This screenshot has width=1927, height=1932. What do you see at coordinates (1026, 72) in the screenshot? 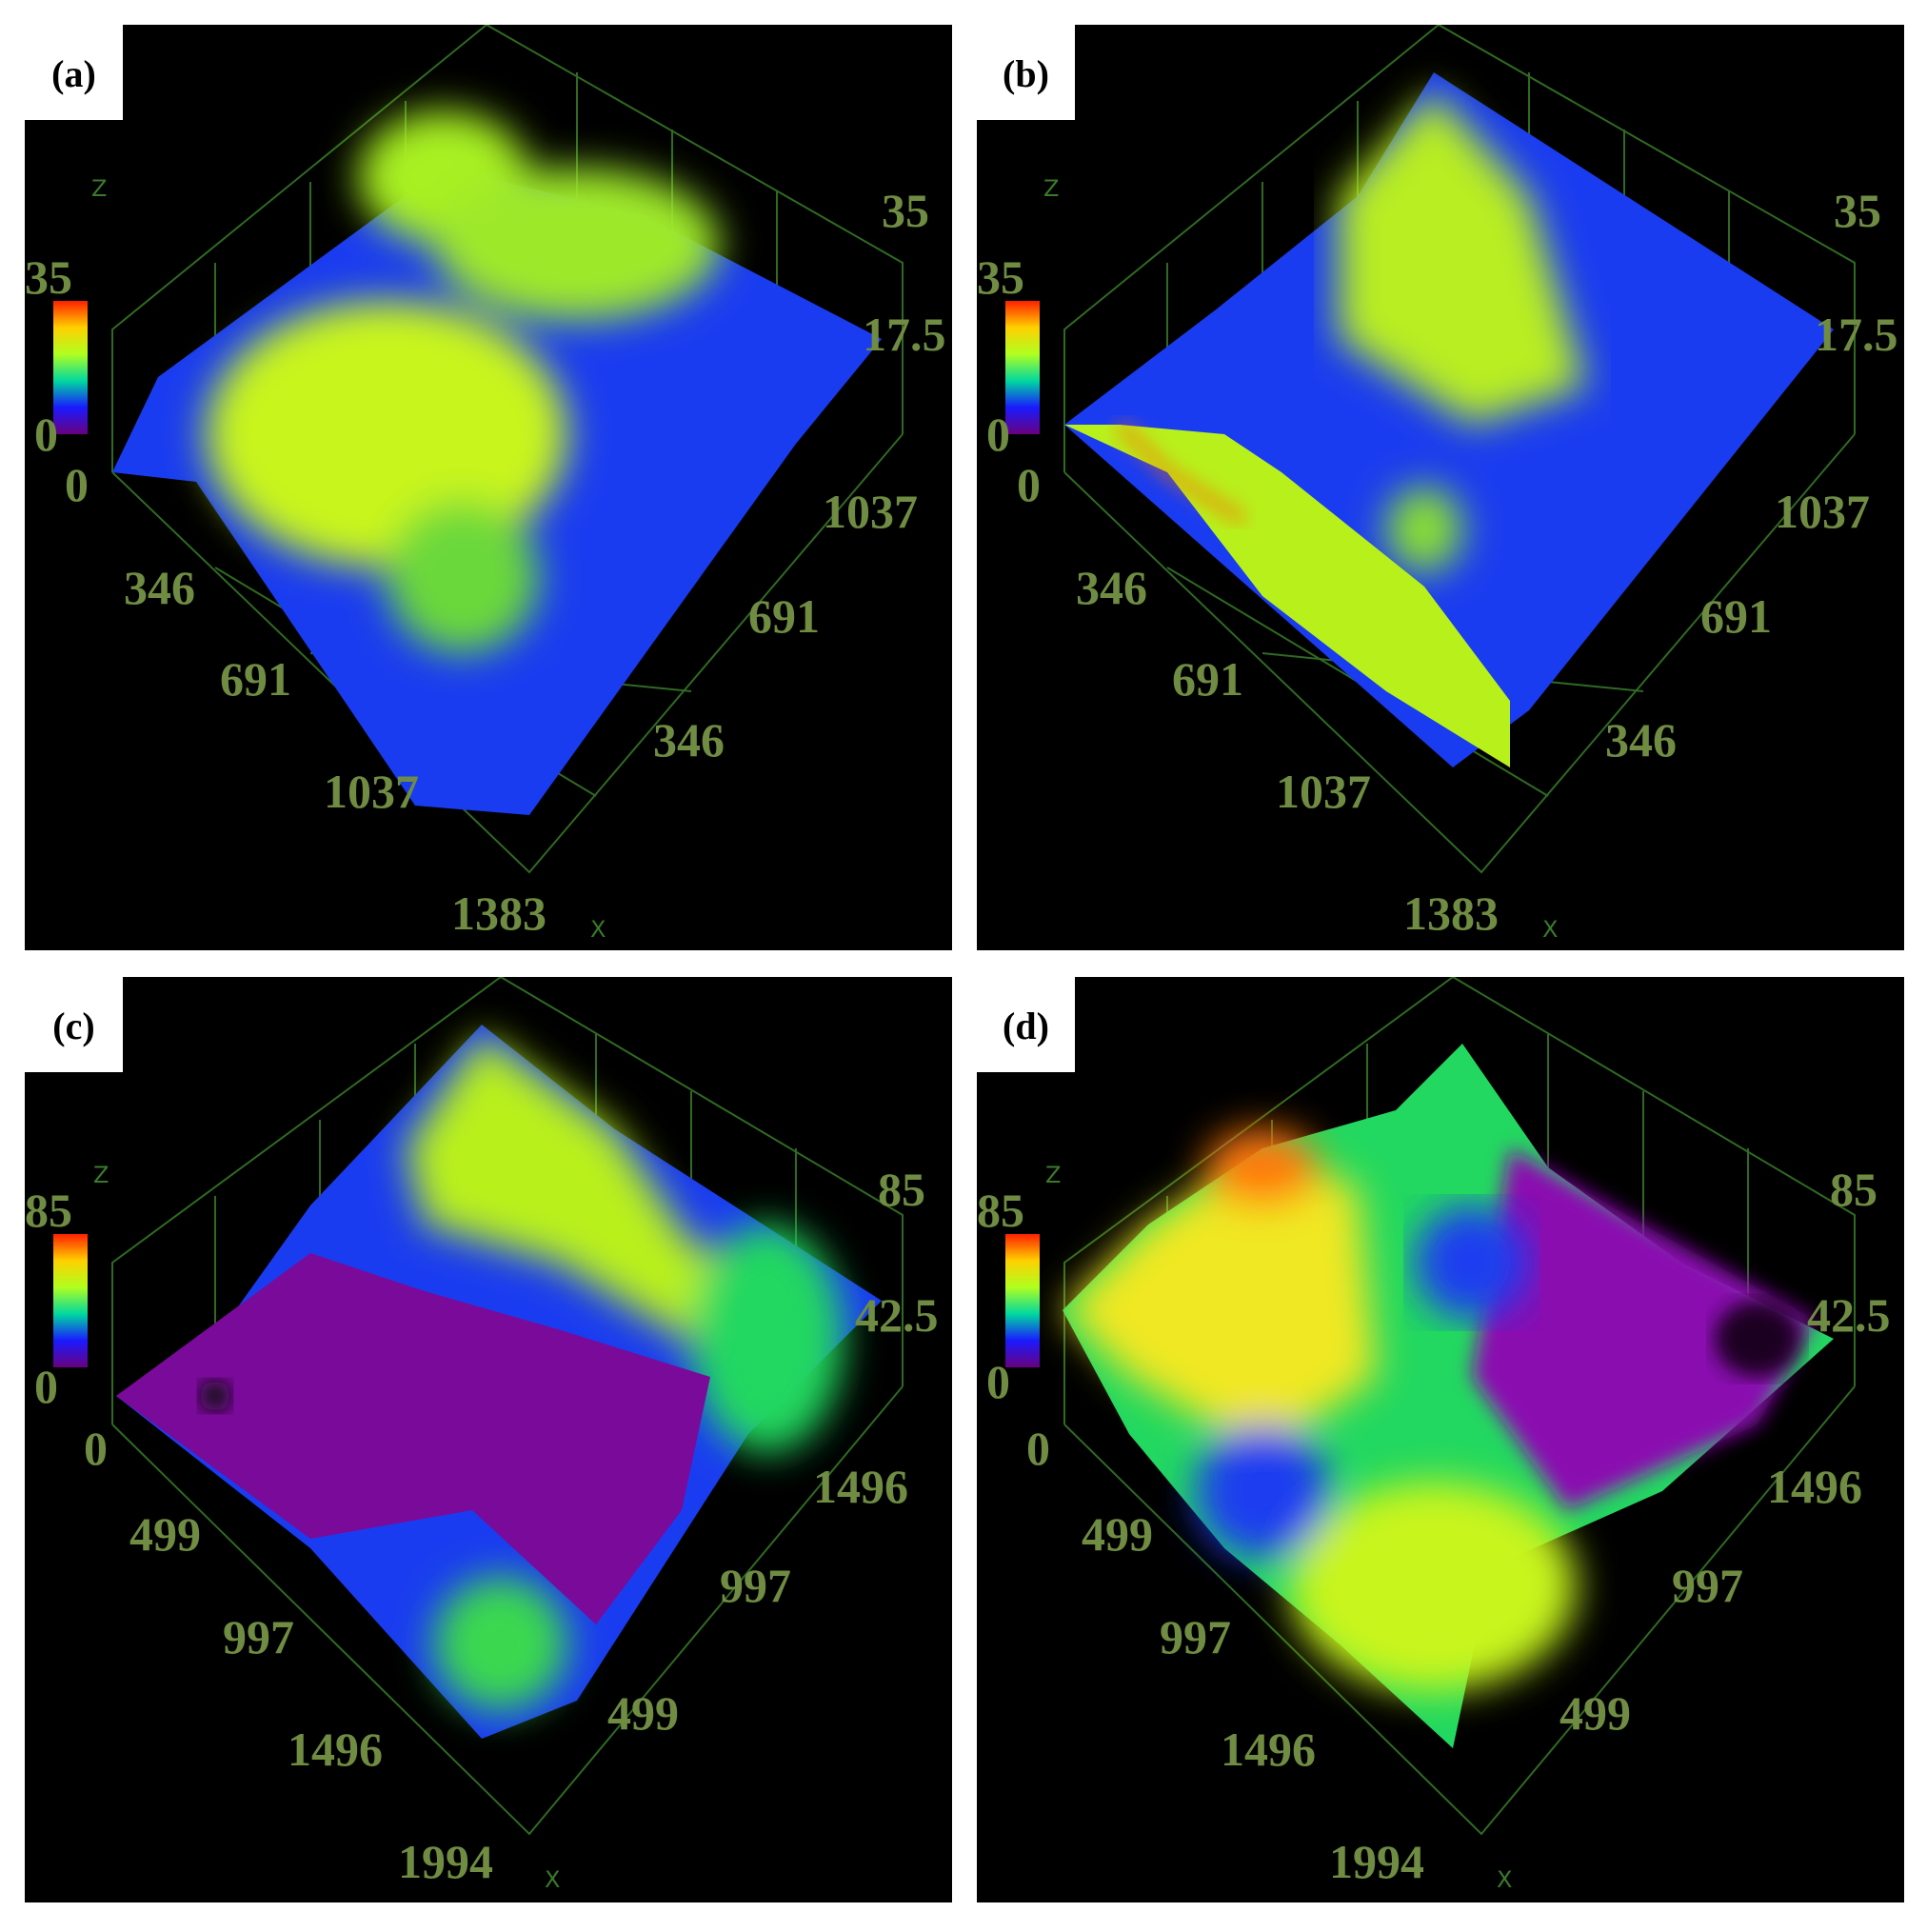
I see `panel-label: (b)` at bounding box center [1026, 72].